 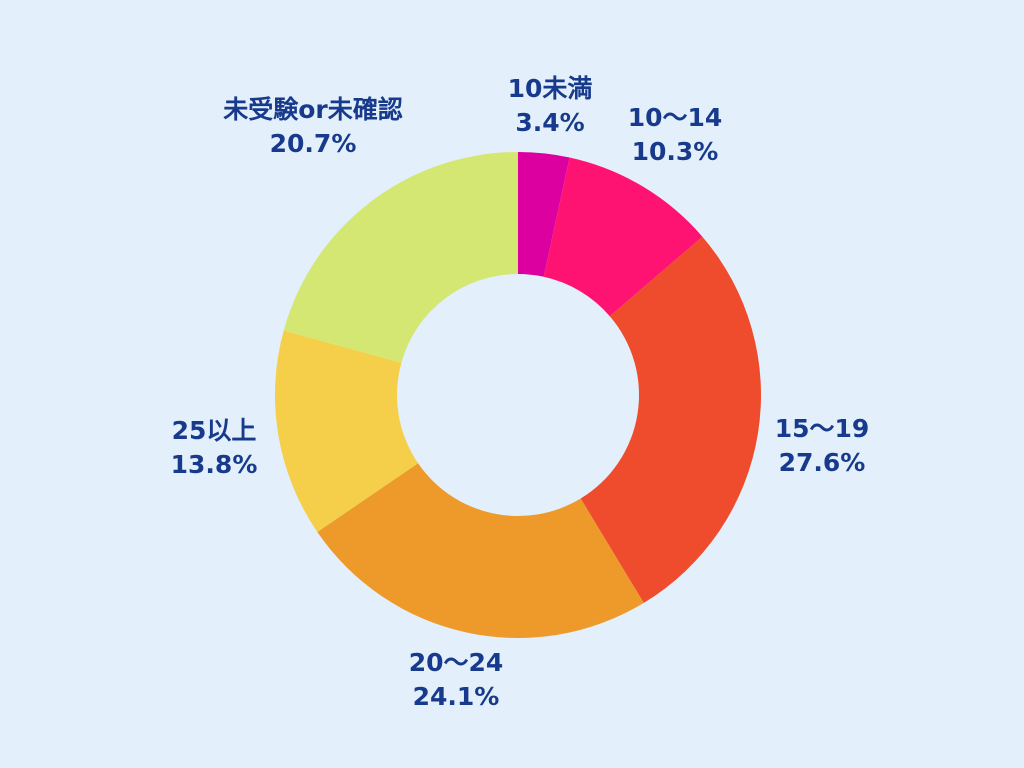 What do you see at coordinates (456, 662) in the screenshot?
I see `slice-category-label: 20～24` at bounding box center [456, 662].